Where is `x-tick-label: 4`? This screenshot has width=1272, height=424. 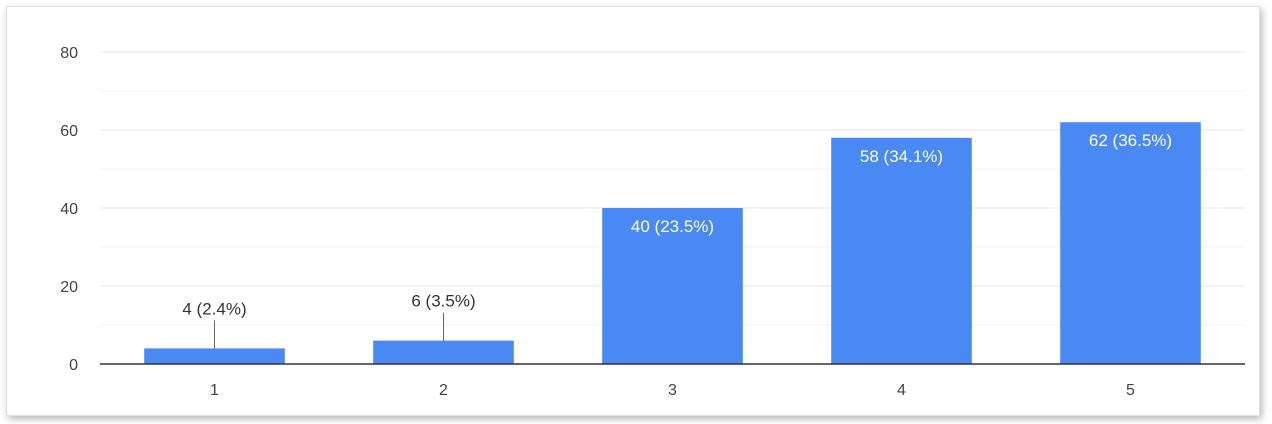 x-tick-label: 4 is located at coordinates (901, 390).